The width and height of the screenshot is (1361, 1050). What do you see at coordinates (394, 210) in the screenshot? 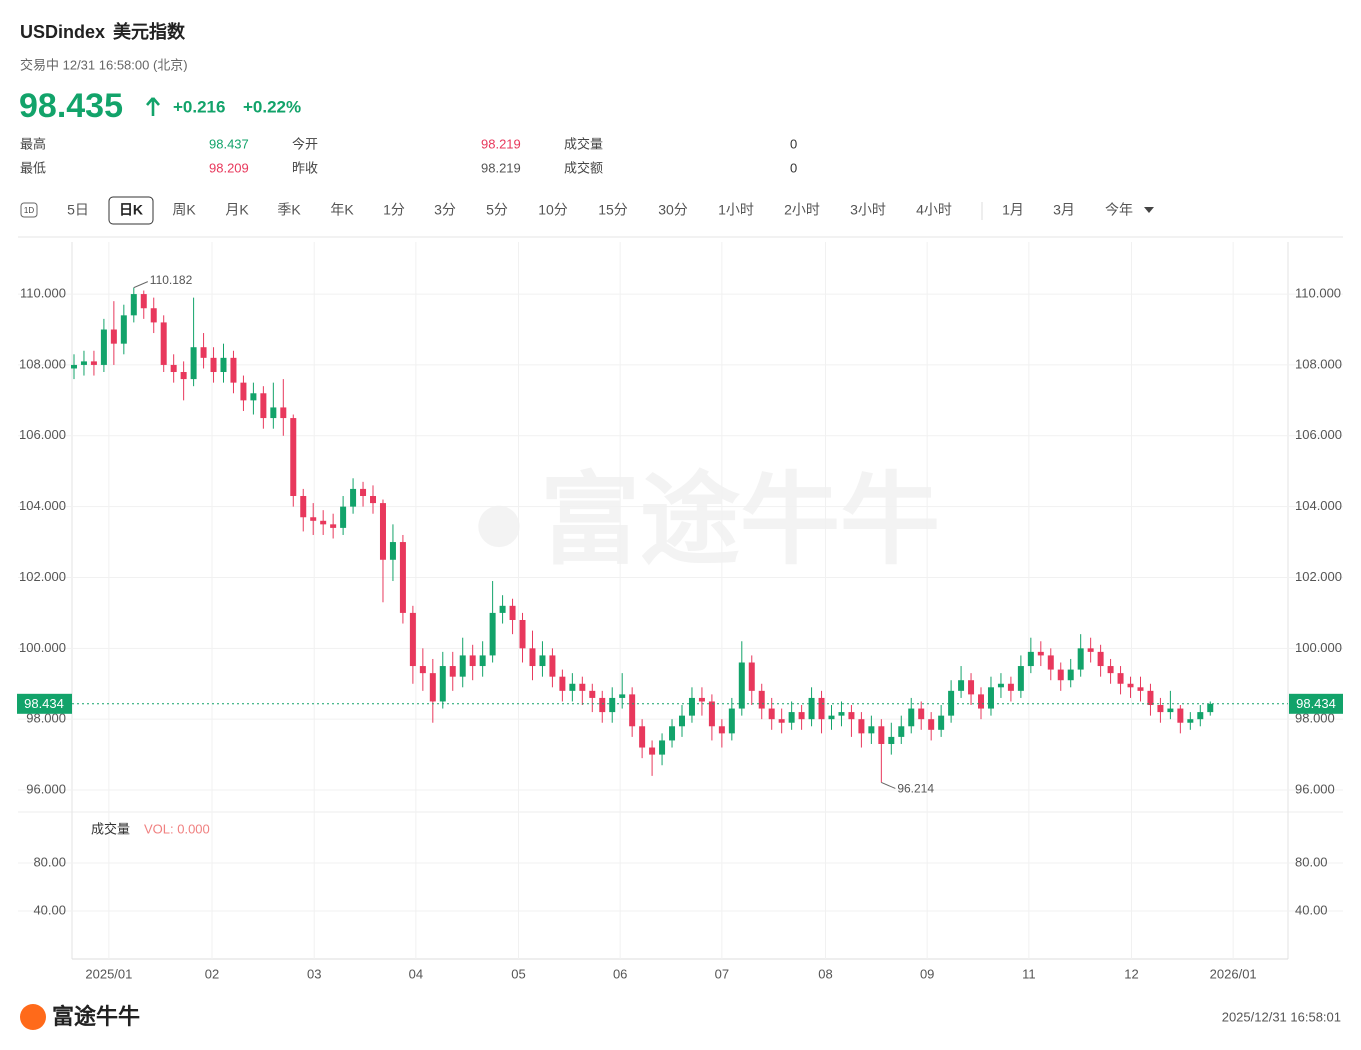
I see `tab: 1分` at bounding box center [394, 210].